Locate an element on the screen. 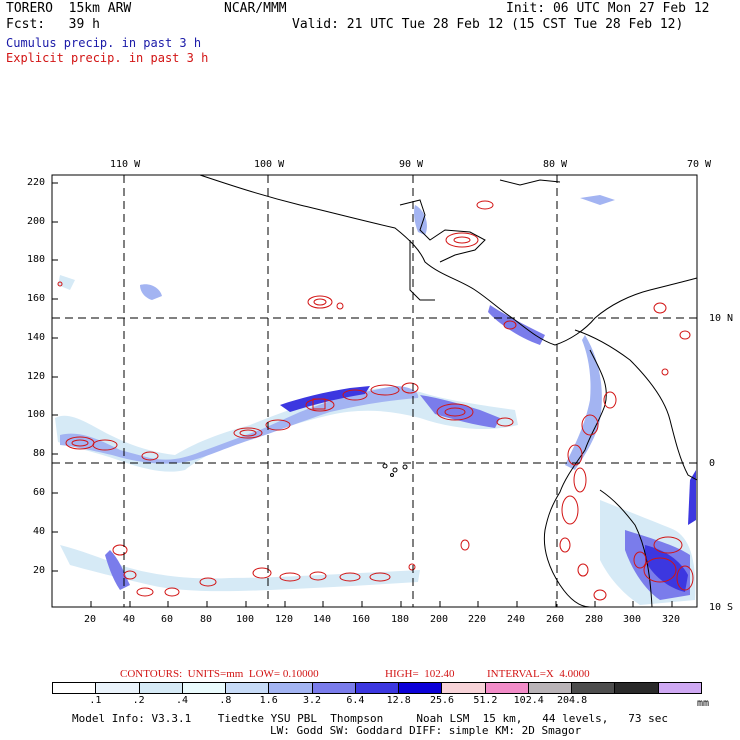 This screenshot has width=740, height=740. x-tick-label: 220 is located at coordinates (477, 619).